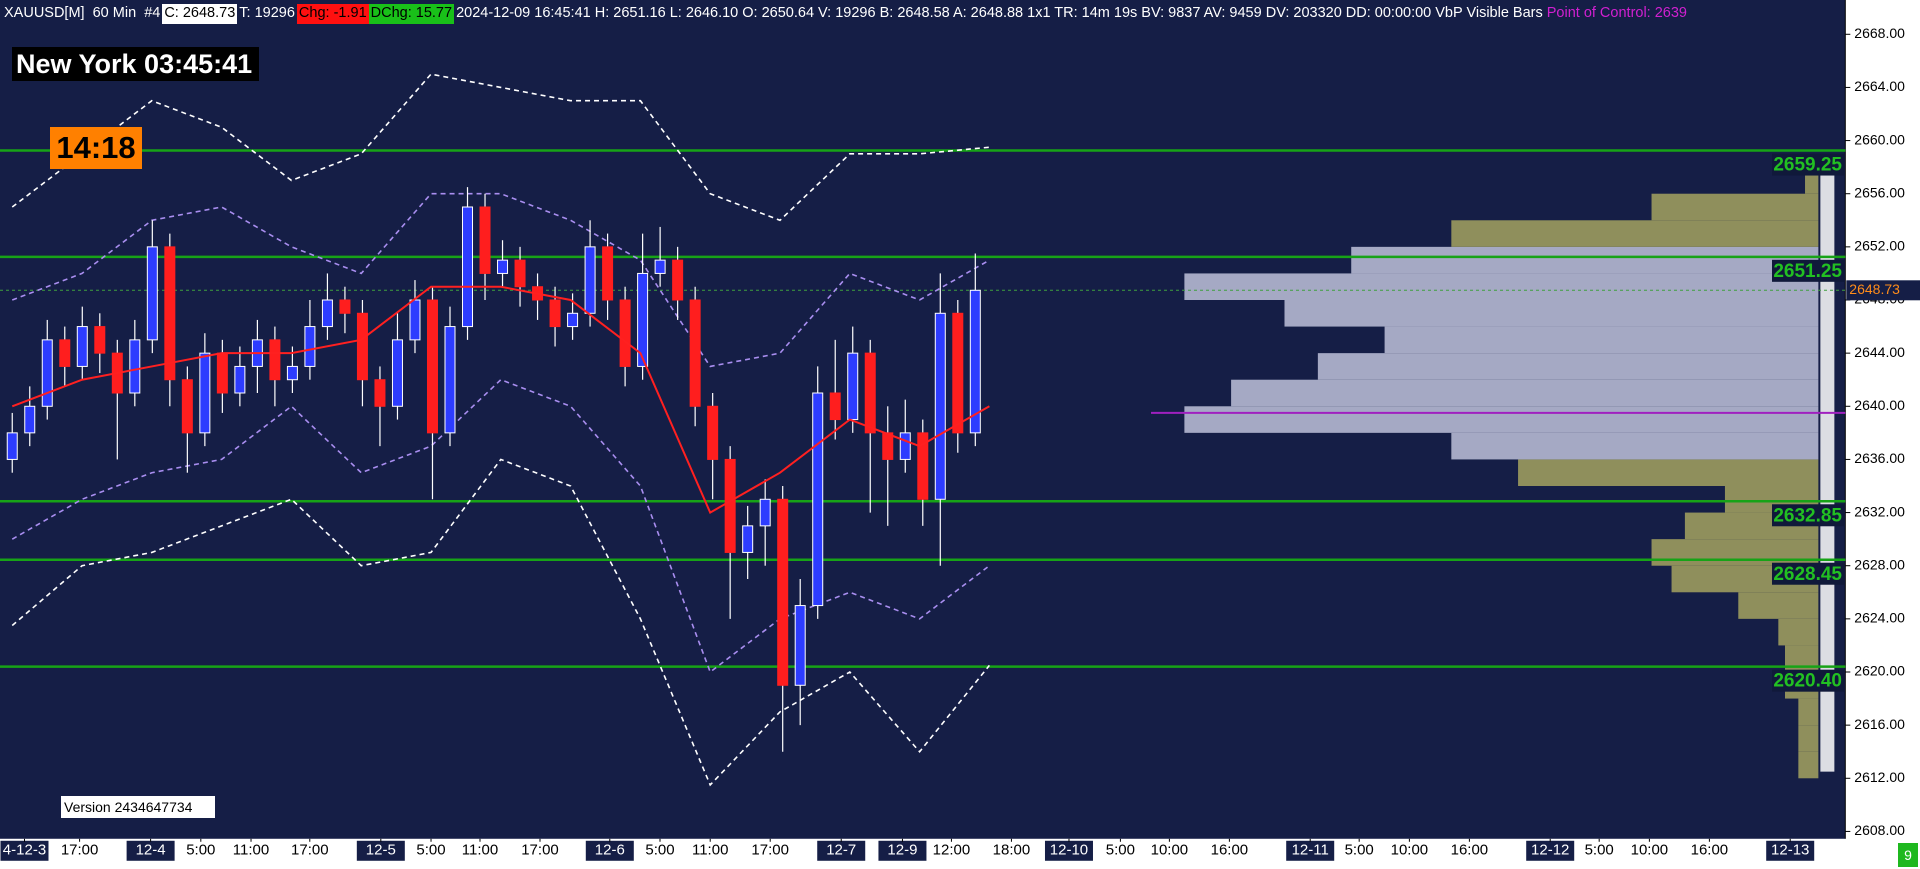 This screenshot has height=869, width=1920. What do you see at coordinates (332, 14) in the screenshot?
I see `header-item: Chg: -1.91` at bounding box center [332, 14].